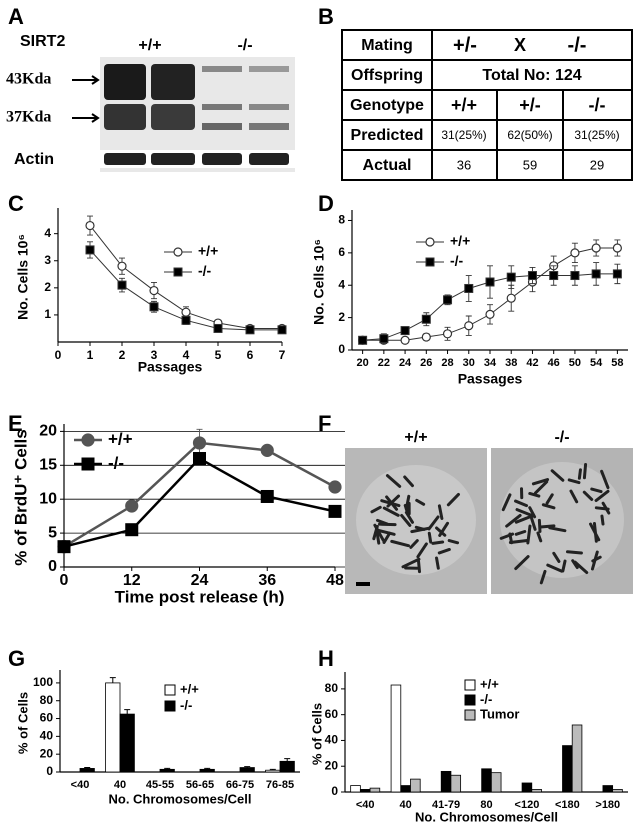  What do you see at coordinates (149, 45) in the screenshot?
I see `genotype-label: +/+` at bounding box center [149, 45].